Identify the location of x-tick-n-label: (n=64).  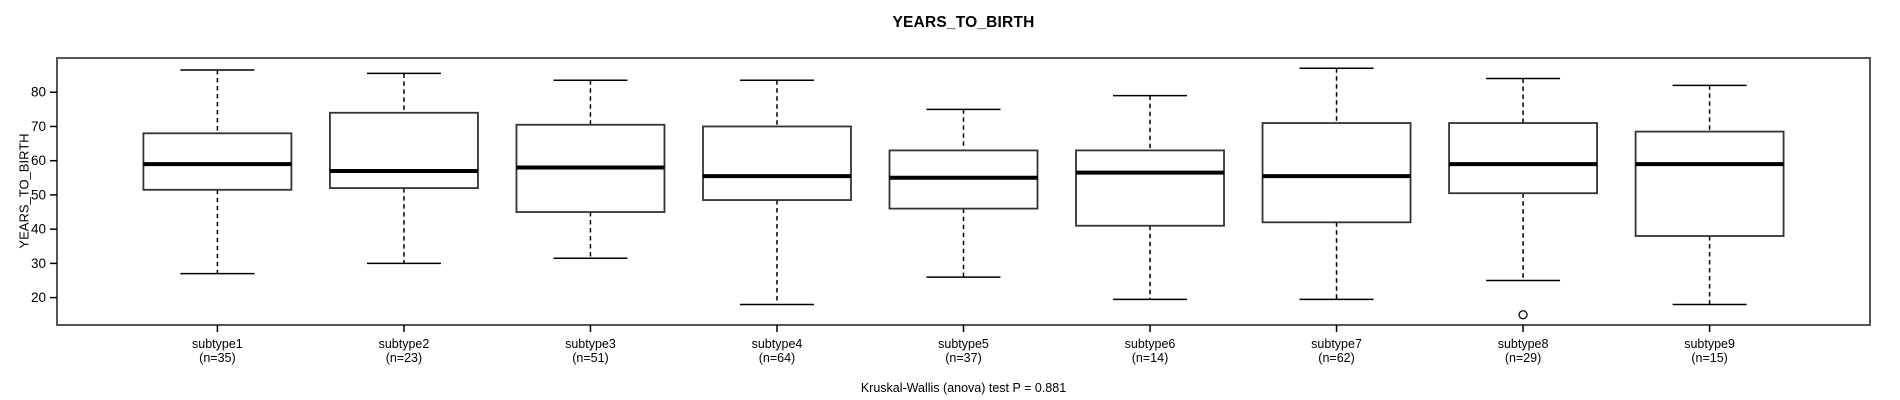
(777, 358).